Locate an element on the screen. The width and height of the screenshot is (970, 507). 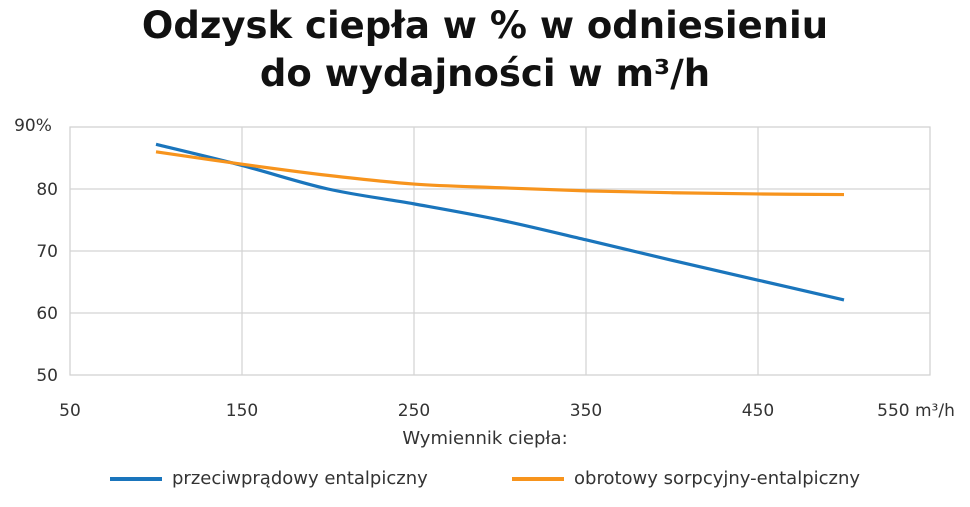
x-tick-label: 250 is located at coordinates (414, 411).